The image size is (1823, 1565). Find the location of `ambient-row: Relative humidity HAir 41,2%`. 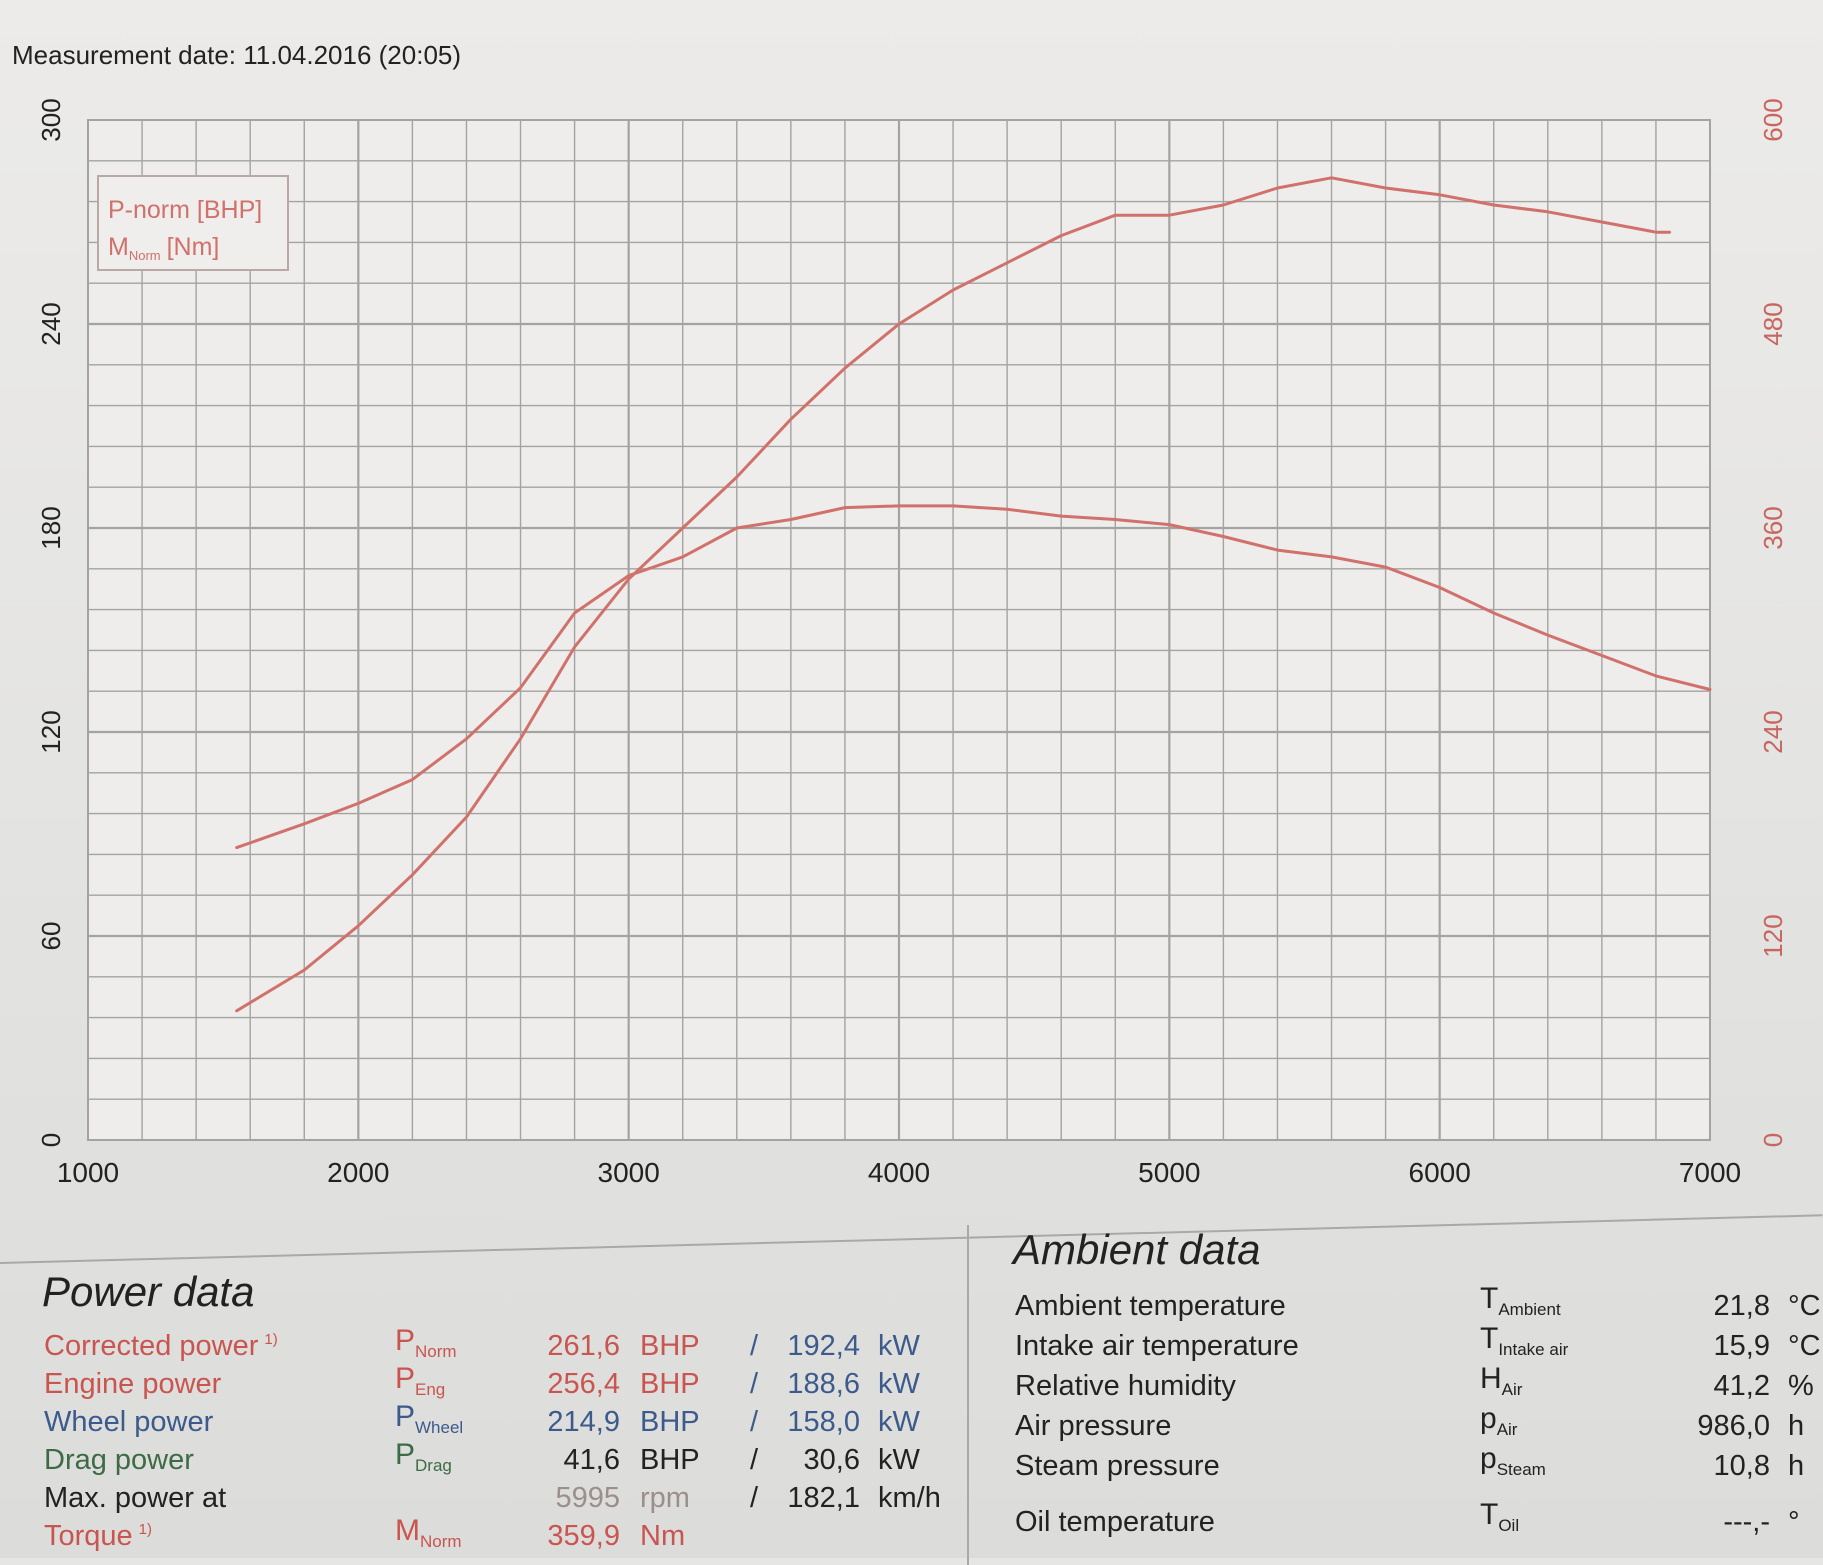

ambient-row: Relative humidity HAir 41,2% is located at coordinates (911, 1386).